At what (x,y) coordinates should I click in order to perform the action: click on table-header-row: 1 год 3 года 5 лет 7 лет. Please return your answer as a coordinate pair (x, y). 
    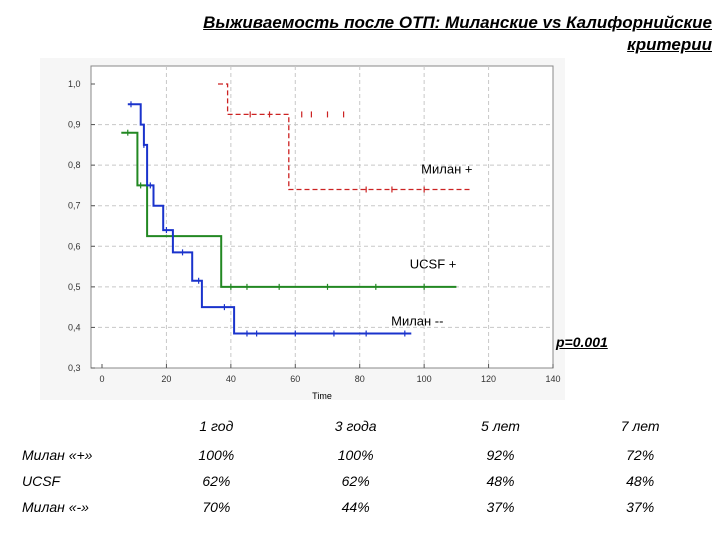
    Looking at the image, I should click on (365, 426).